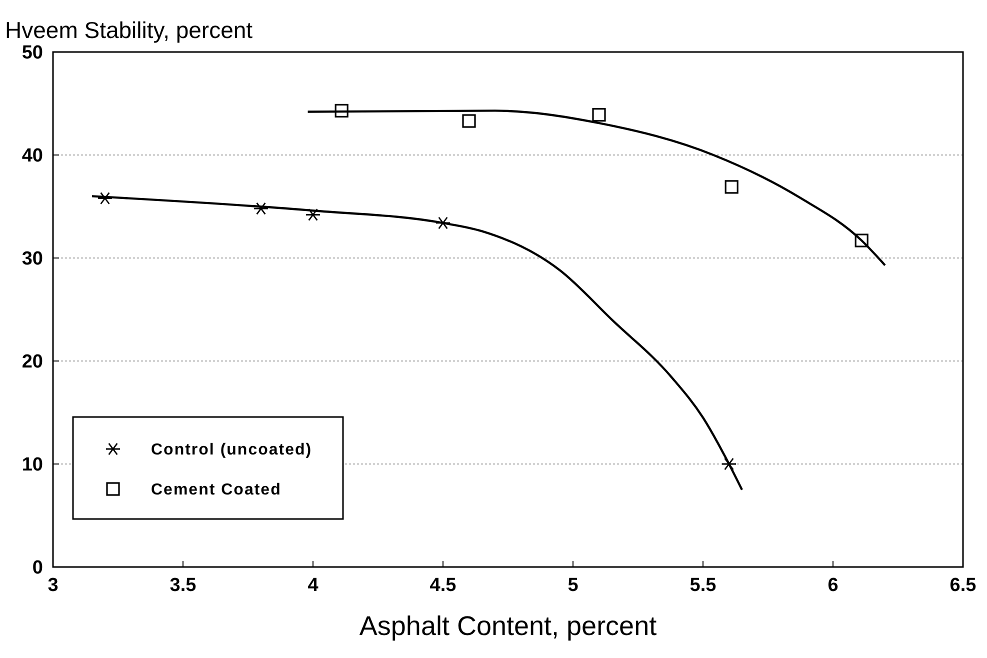 The width and height of the screenshot is (987, 658). I want to click on legend-label: Cement Coated, so click(216, 490).